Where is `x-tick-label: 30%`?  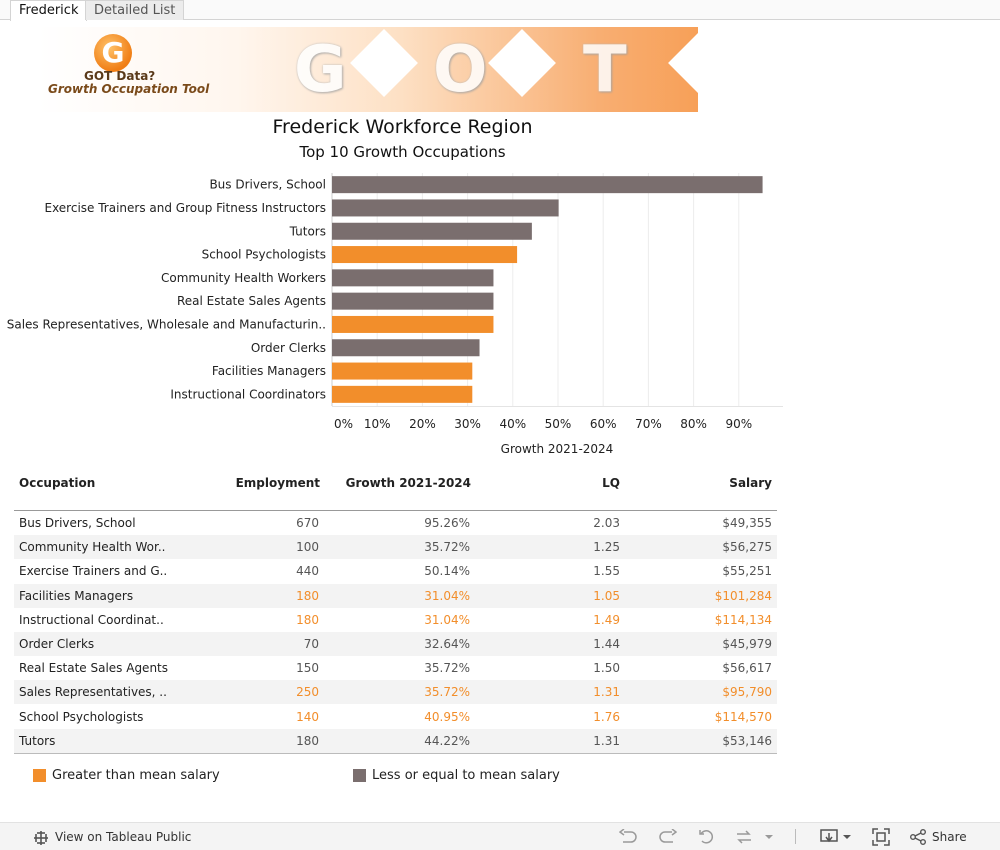 x-tick-label: 30% is located at coordinates (467, 424).